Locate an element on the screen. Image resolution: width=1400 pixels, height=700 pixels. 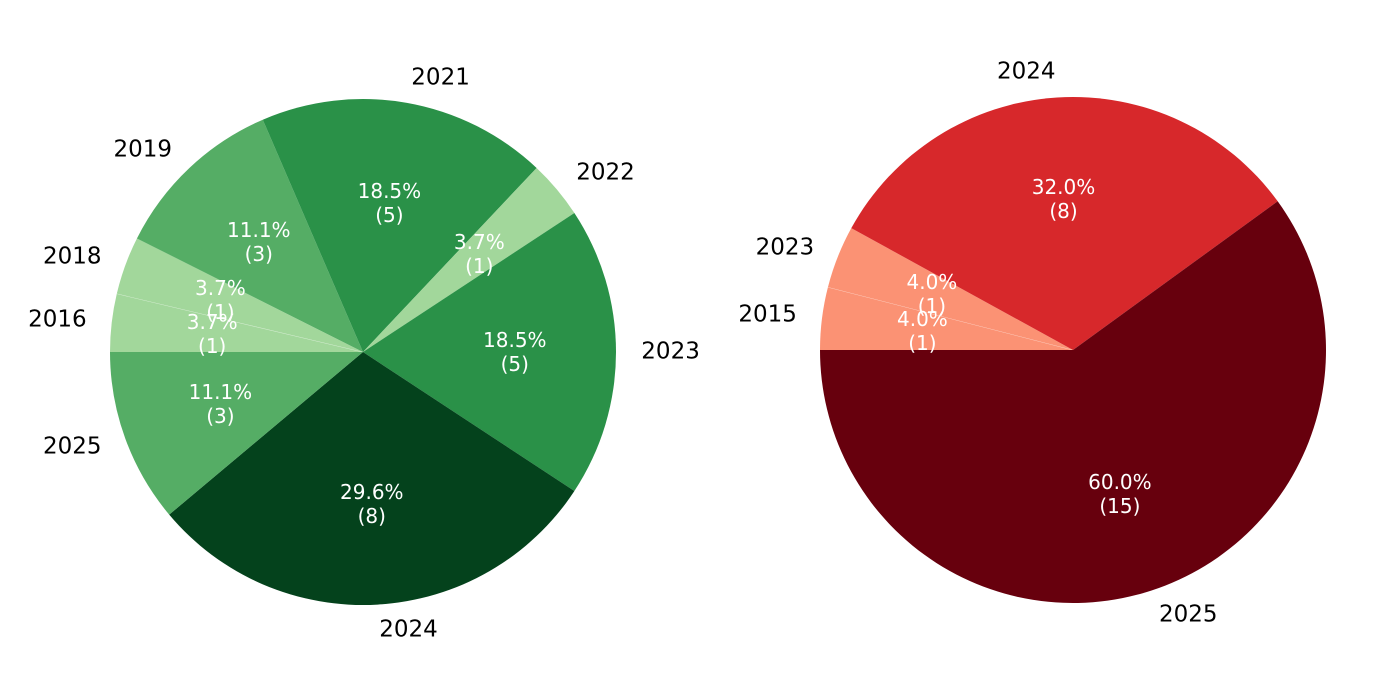
slice-count-value: (15) is located at coordinates (1120, 506).